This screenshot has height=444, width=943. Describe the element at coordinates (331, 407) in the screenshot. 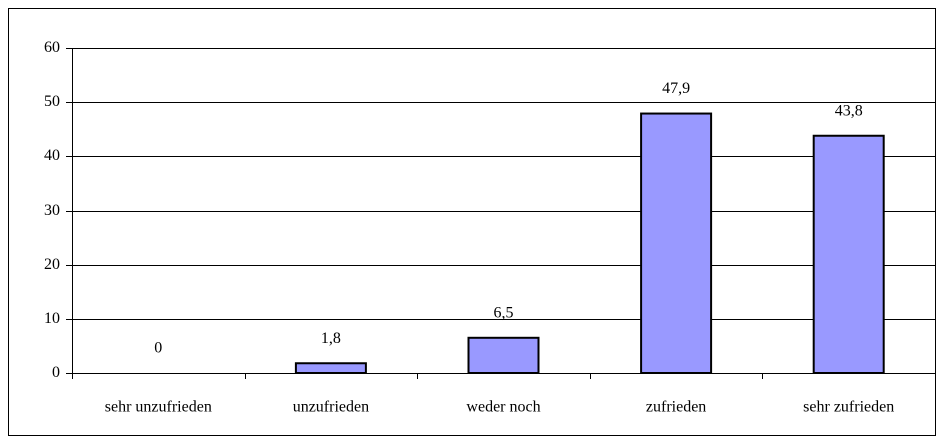

I see `x-tick-label: unzufrieden` at that location.